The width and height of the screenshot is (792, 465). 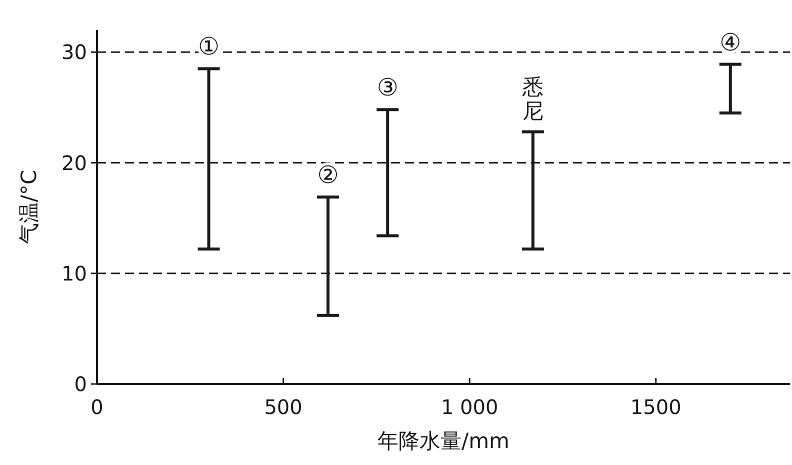 What do you see at coordinates (532, 98) in the screenshot?
I see `annotation: 悉尼` at bounding box center [532, 98].